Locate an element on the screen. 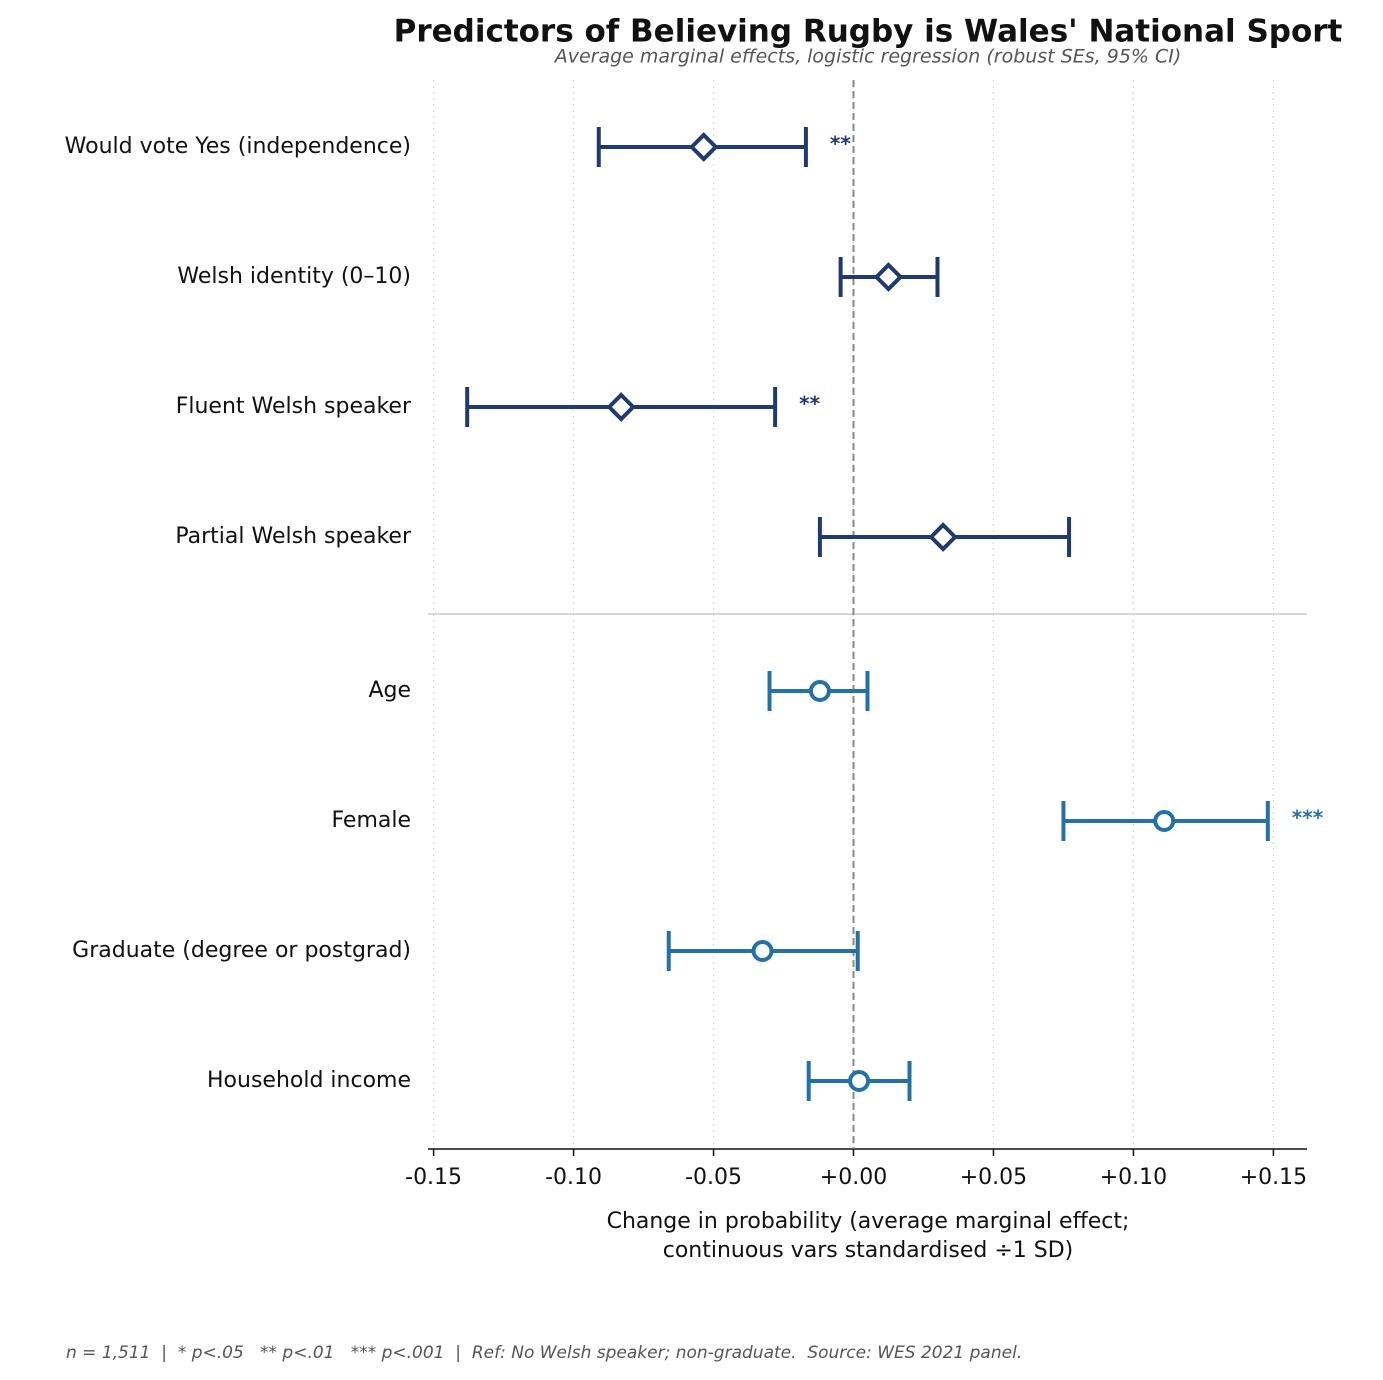  y-tick-label: Partial Welsh speaker is located at coordinates (293, 536).